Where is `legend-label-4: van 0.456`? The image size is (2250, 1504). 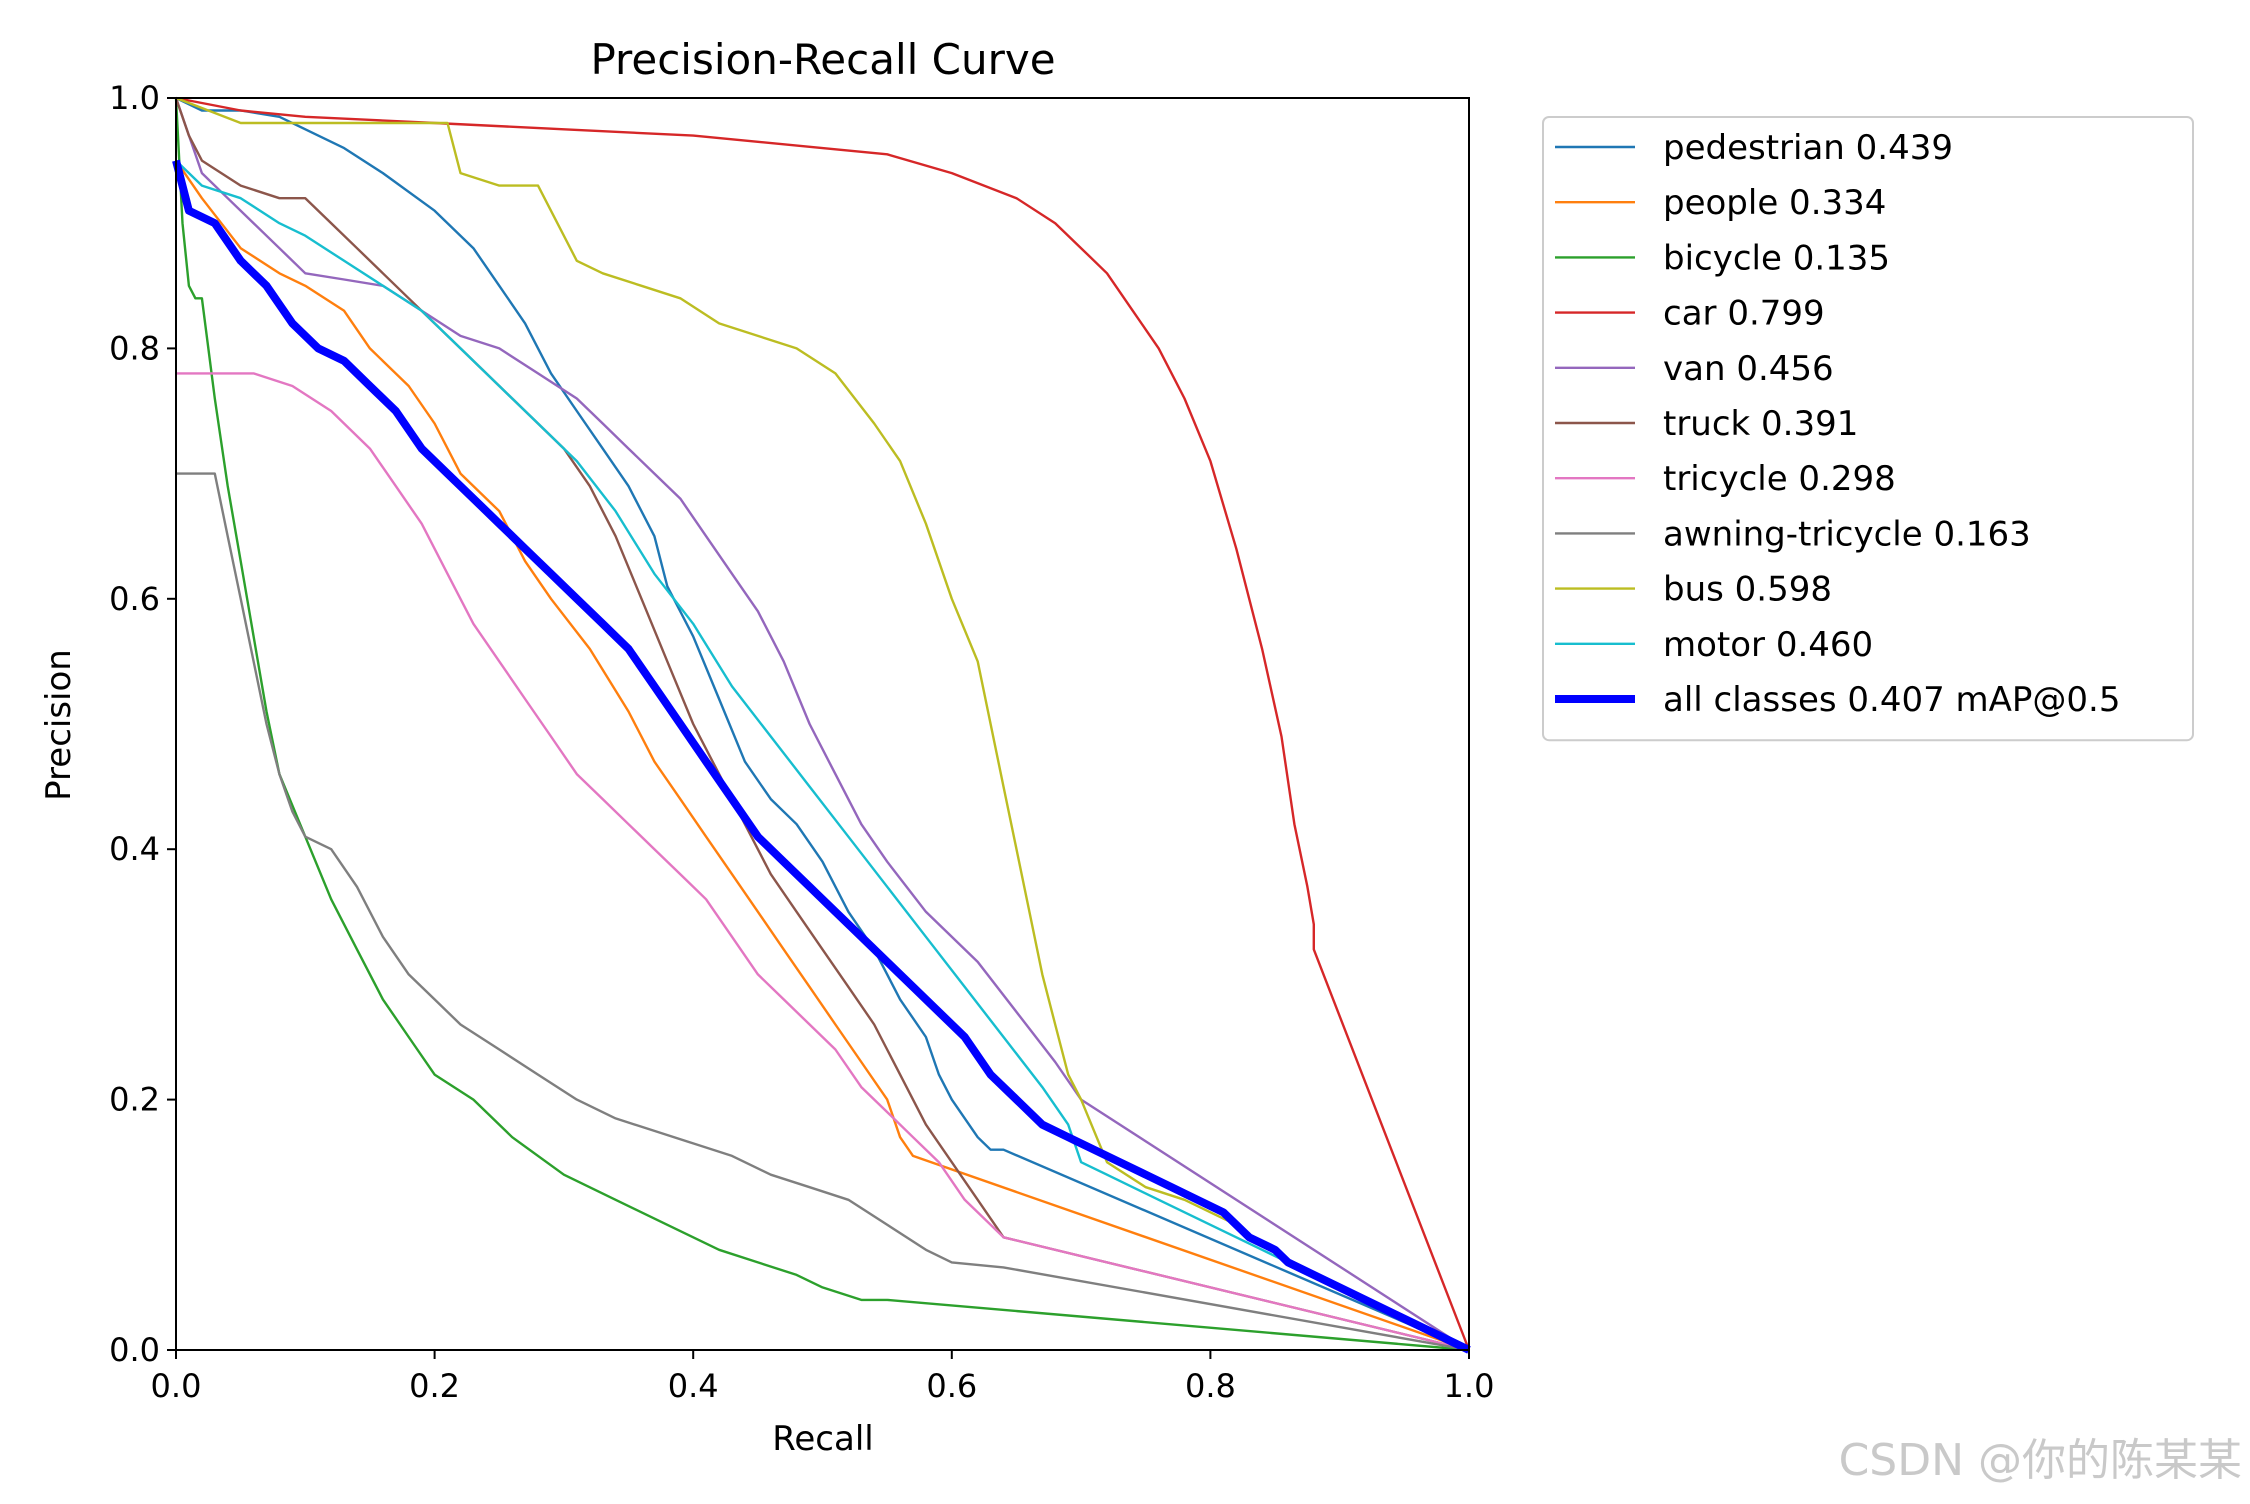
legend-label-4: van 0.456 is located at coordinates (1748, 369).